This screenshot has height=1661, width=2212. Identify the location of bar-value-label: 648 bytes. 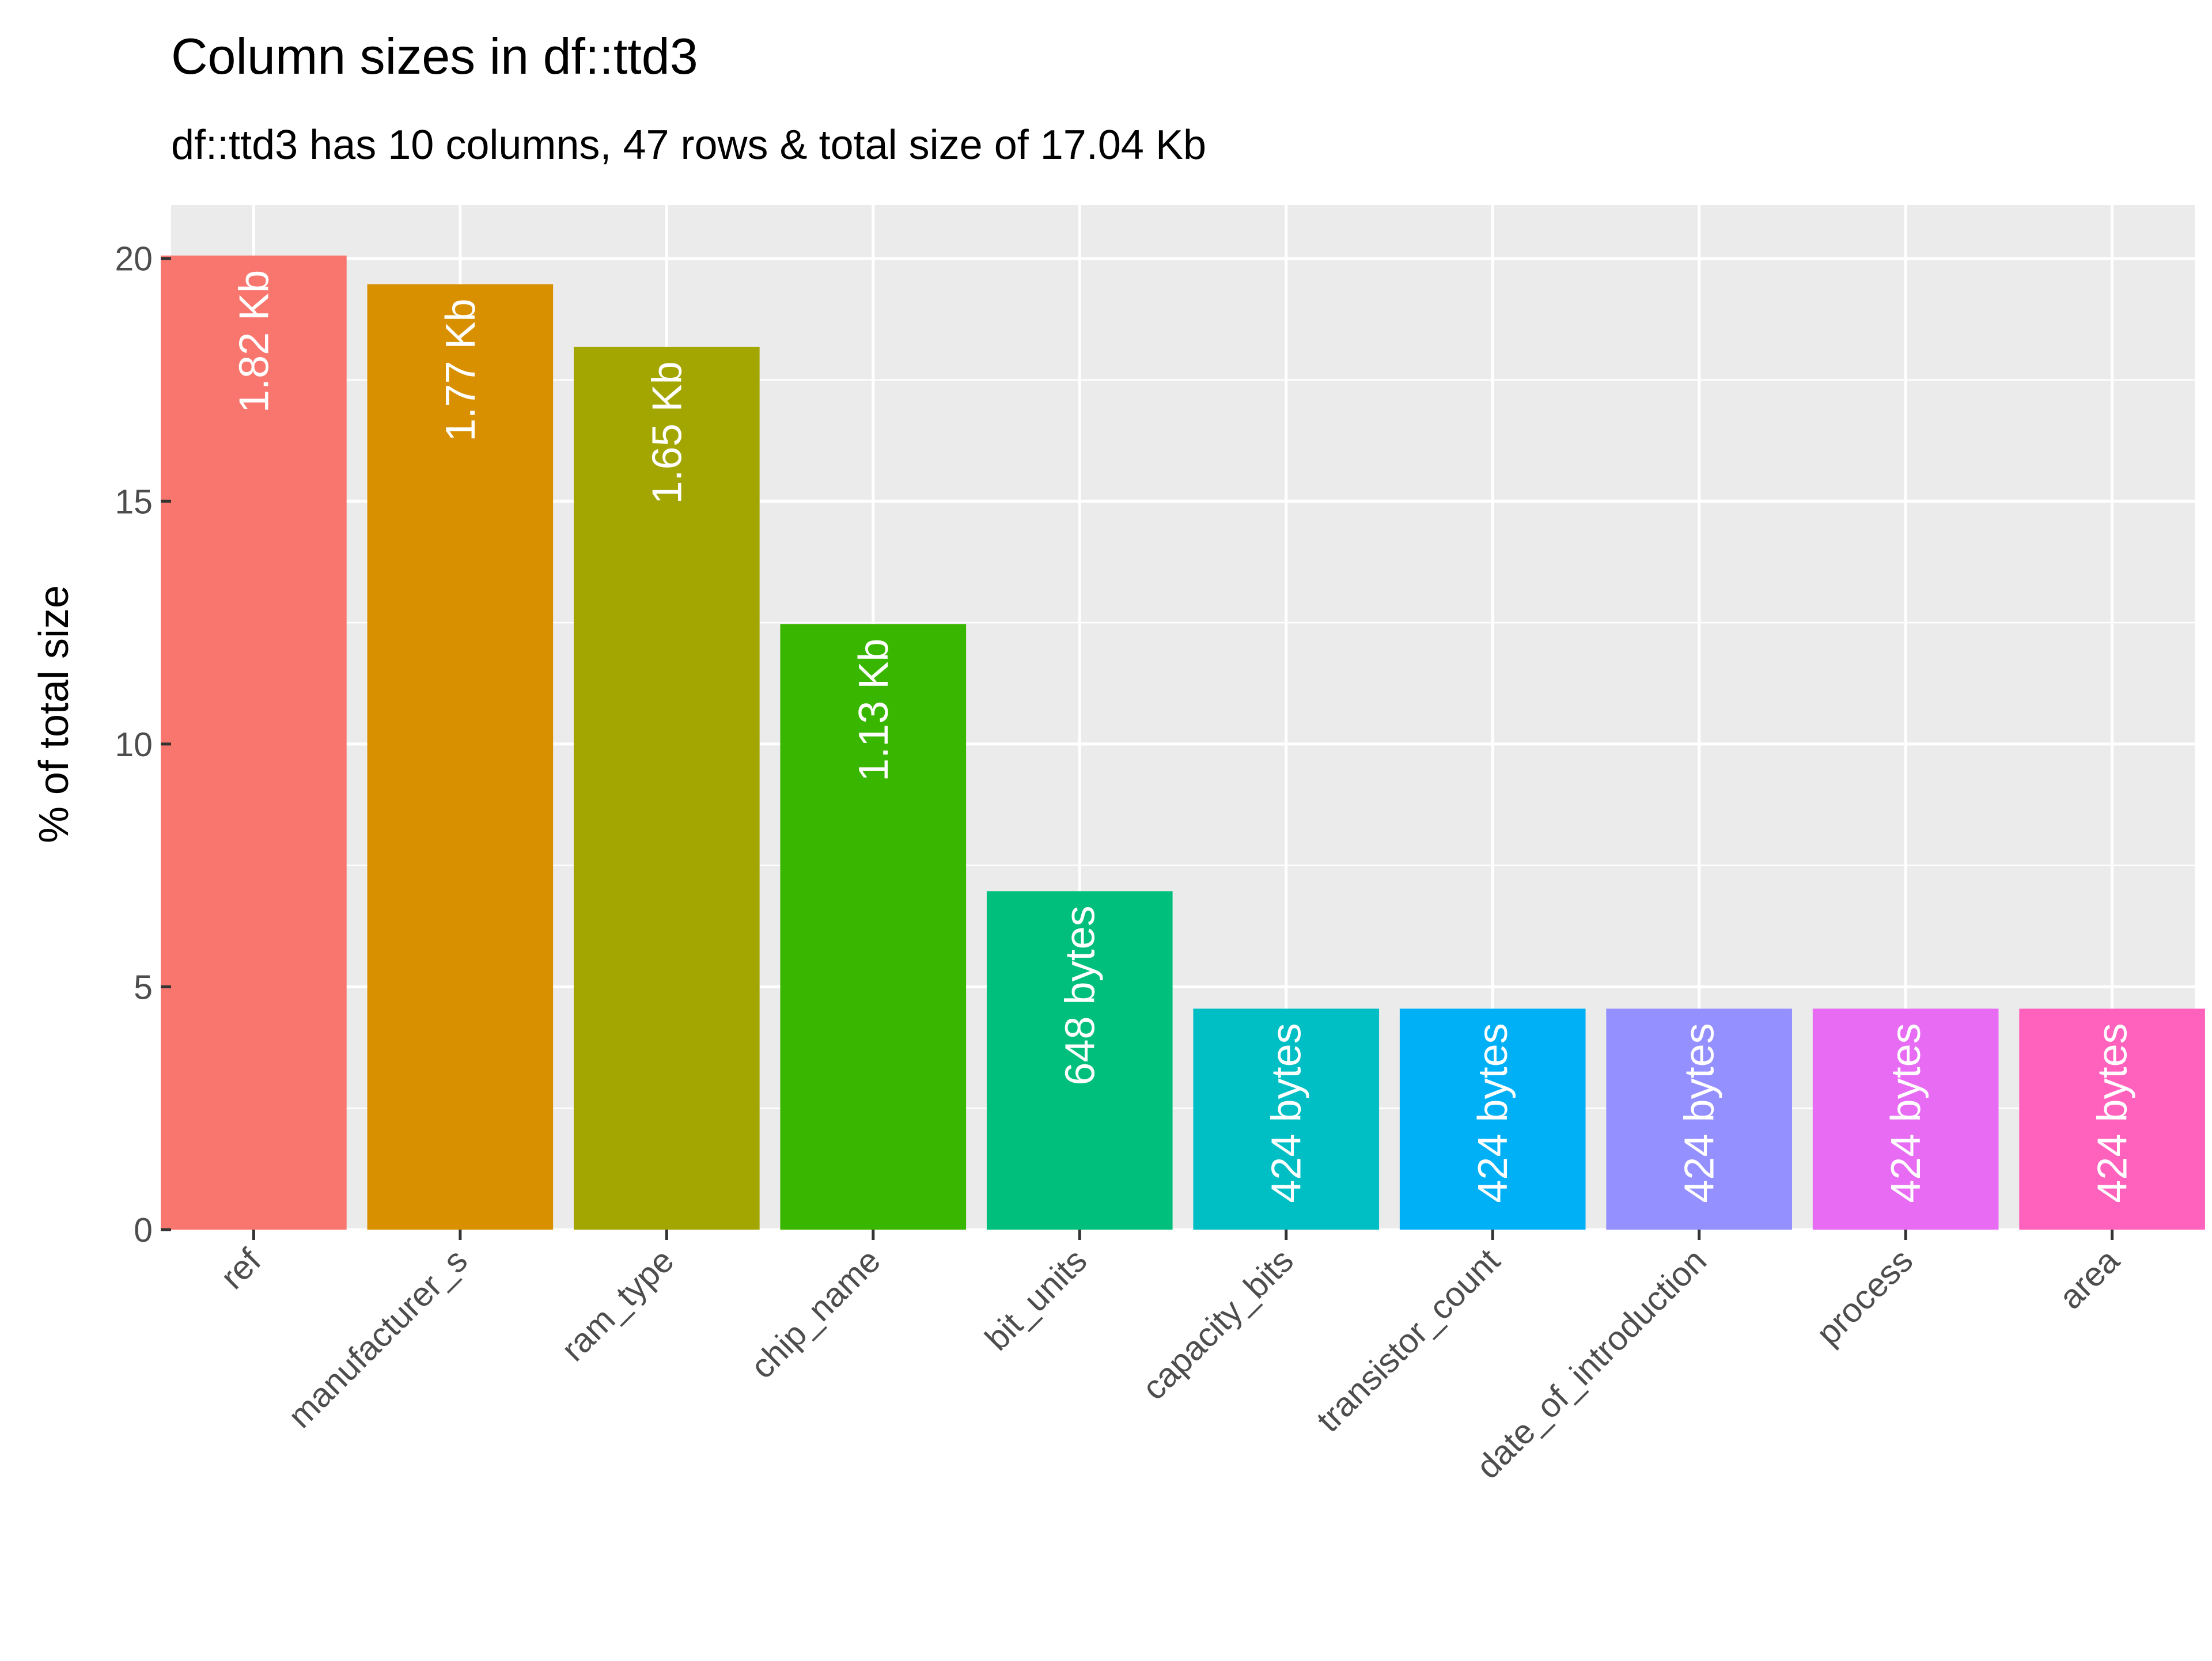
(1080, 995).